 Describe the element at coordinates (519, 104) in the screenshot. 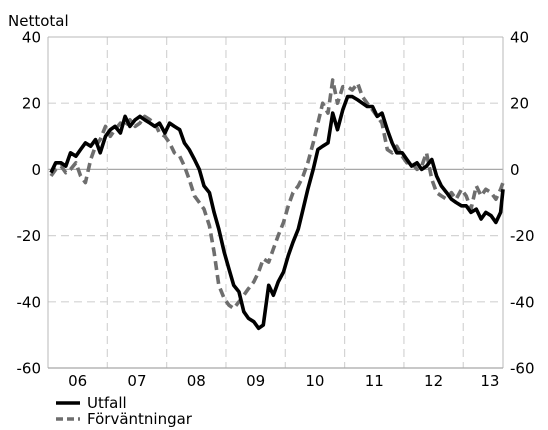

I see `y-tick-label-right: 20` at that location.